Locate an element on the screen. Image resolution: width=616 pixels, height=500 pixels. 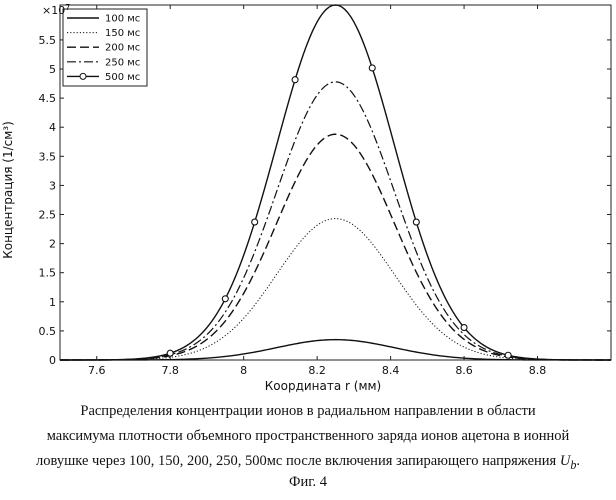
legend-label-4: 250 мс is located at coordinates (122, 62).